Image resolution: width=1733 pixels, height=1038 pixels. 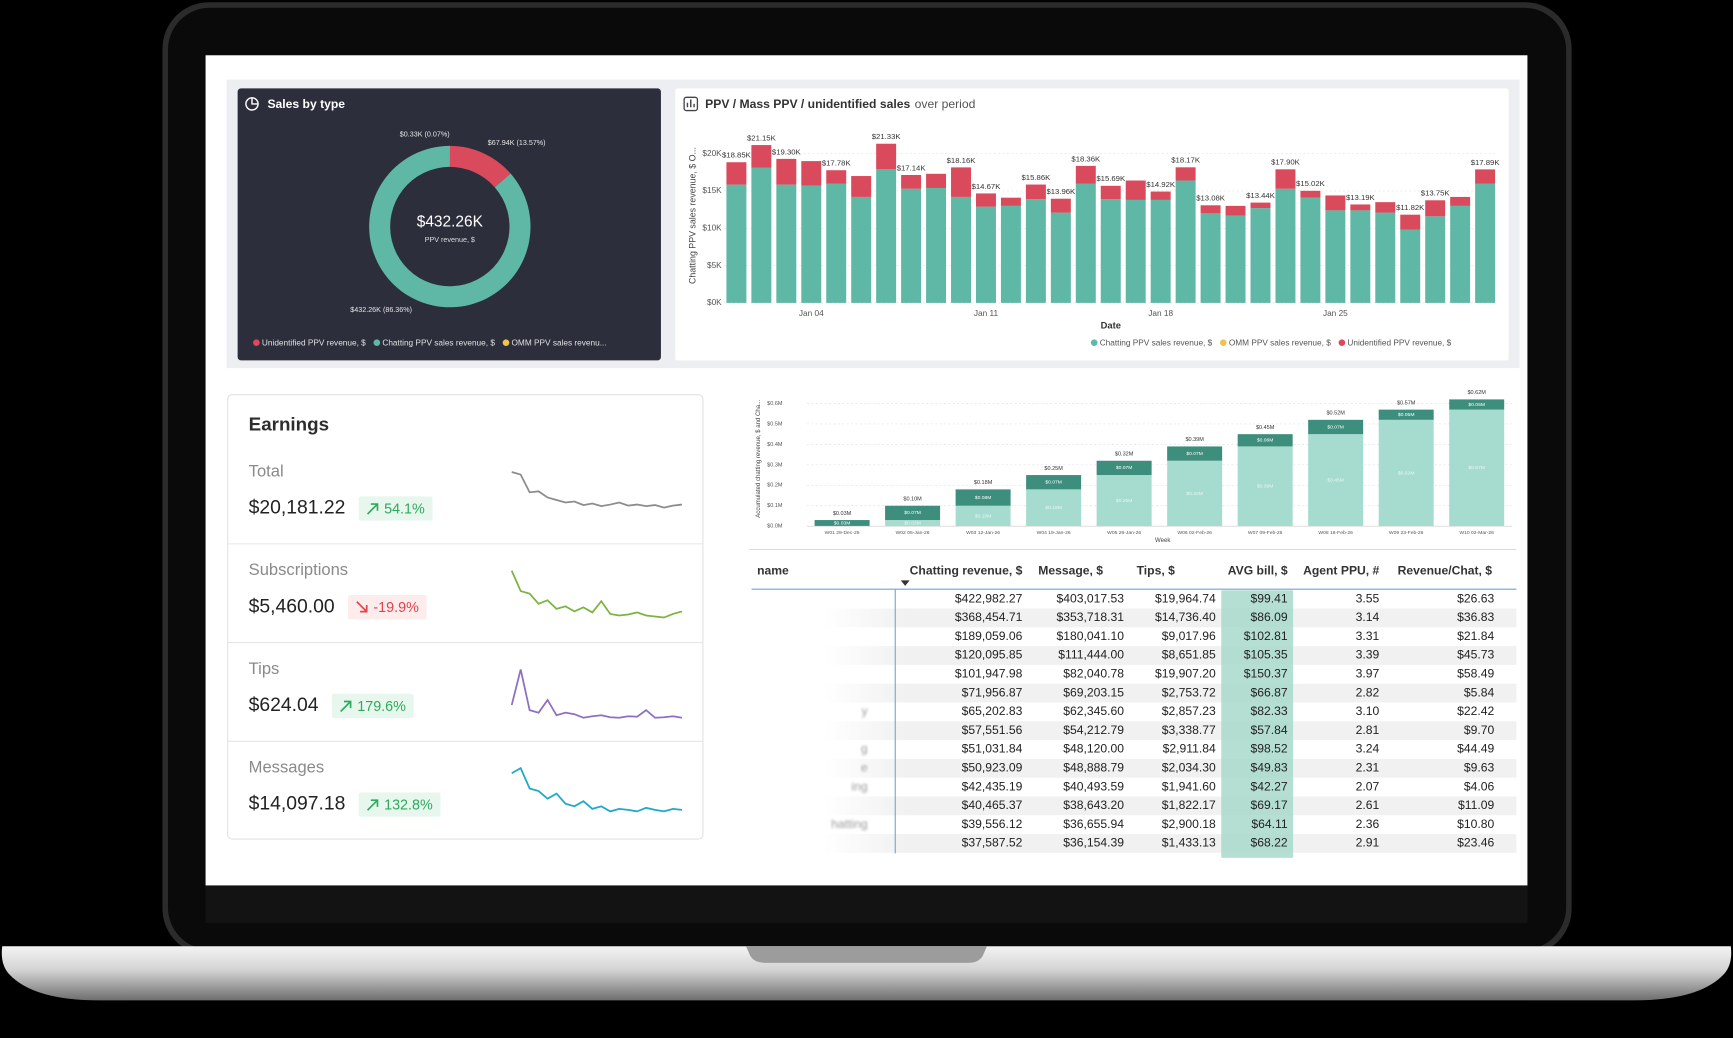 I want to click on row-stripe, so click(x=1170, y=618).